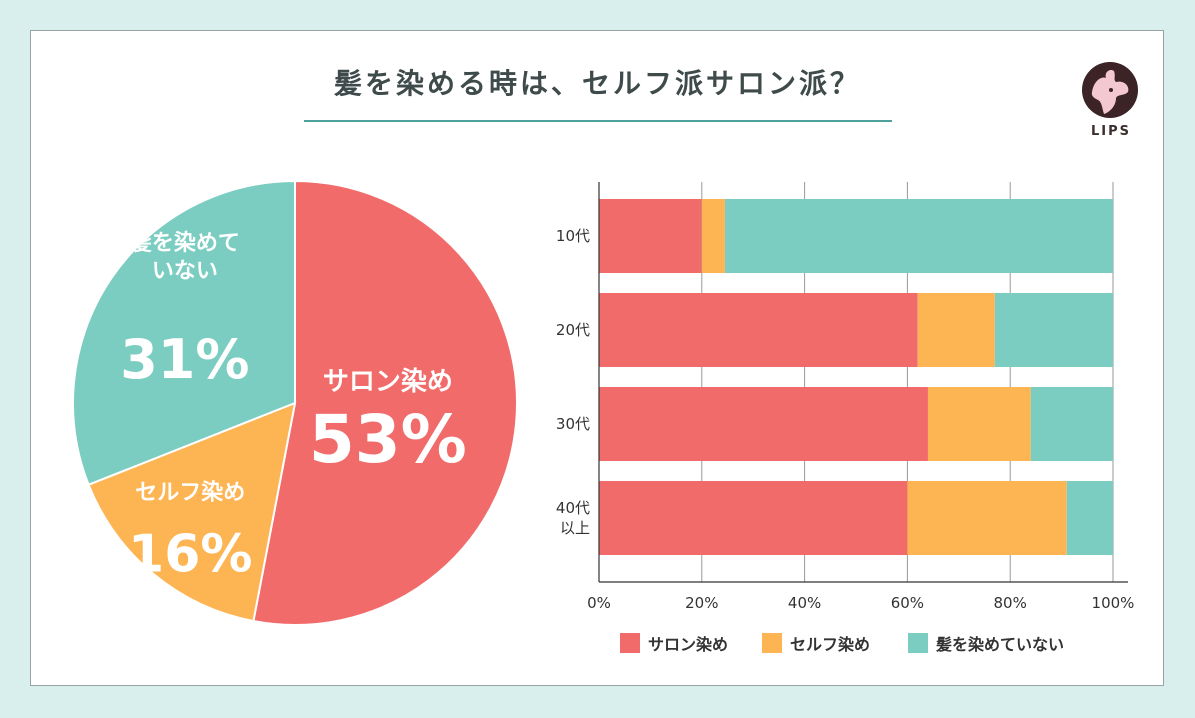  What do you see at coordinates (573, 330) in the screenshot?
I see `y-category-label: 20代` at bounding box center [573, 330].